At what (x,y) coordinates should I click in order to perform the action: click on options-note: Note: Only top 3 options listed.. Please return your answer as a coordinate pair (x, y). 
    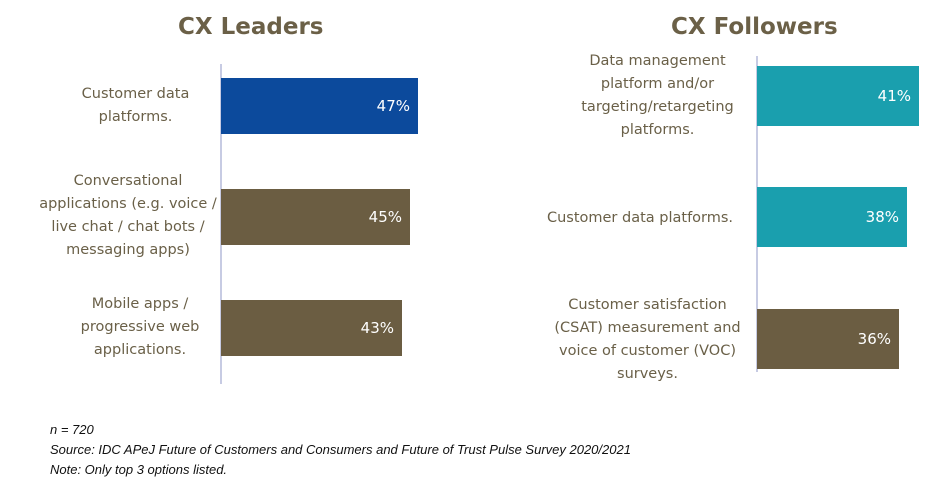
    Looking at the image, I should click on (139, 469).